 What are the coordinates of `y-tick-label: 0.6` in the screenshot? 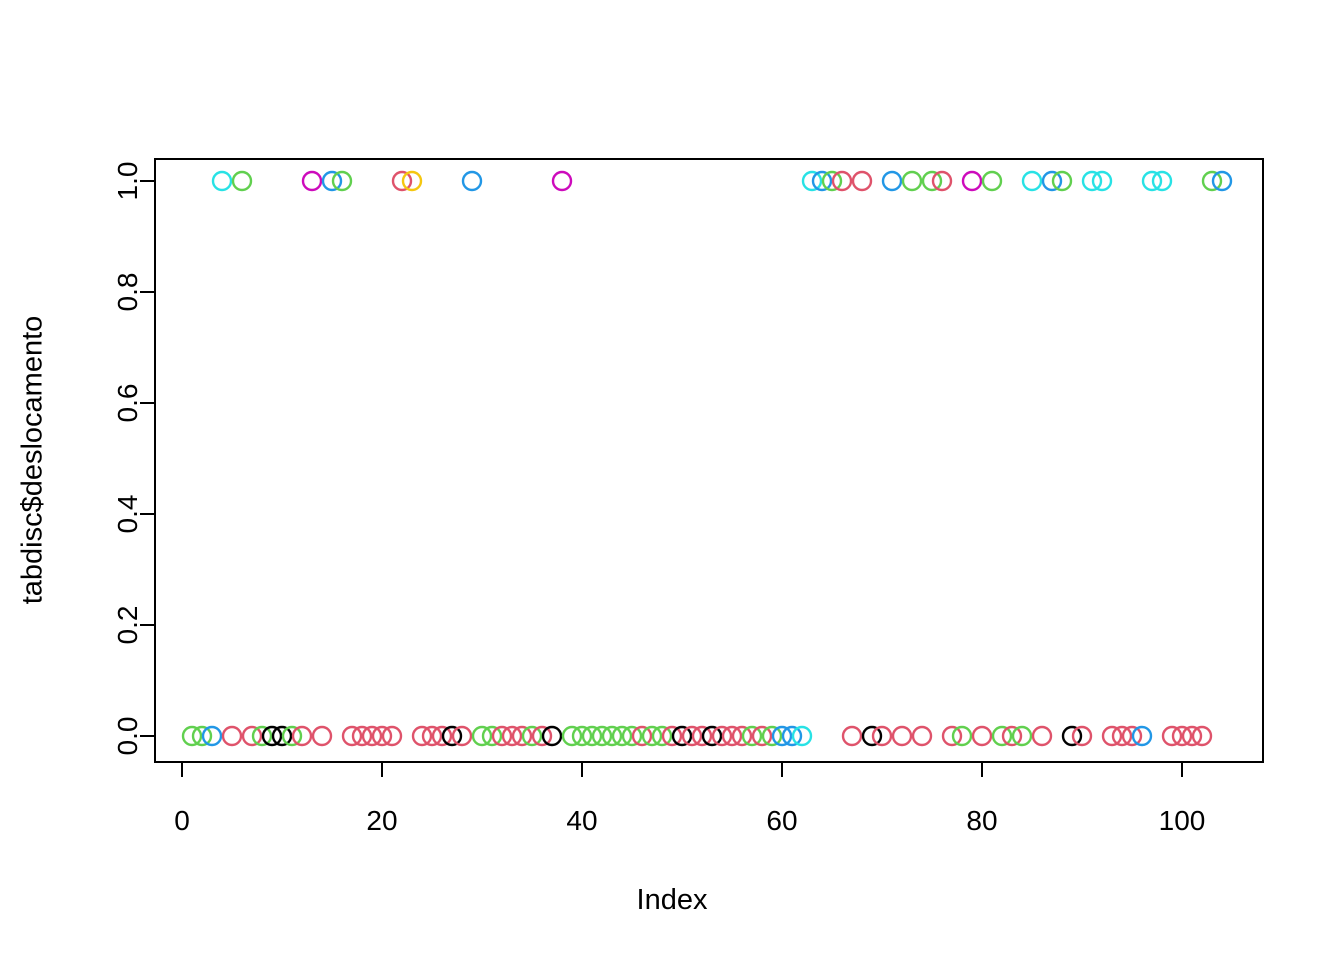 It's located at (127, 403).